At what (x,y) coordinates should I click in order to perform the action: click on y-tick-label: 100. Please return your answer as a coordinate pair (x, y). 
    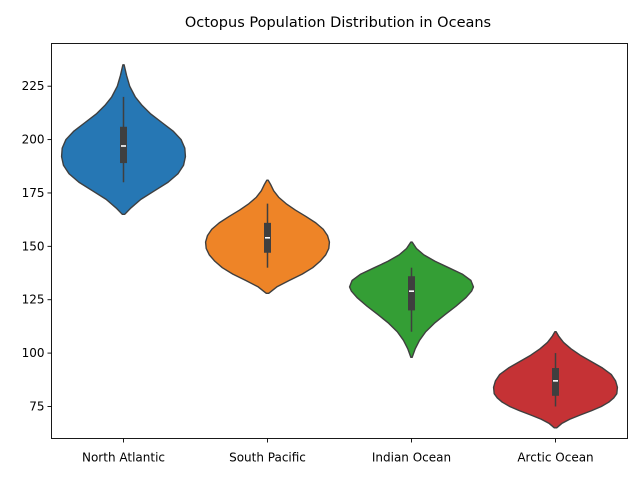
    Looking at the image, I should click on (33, 353).